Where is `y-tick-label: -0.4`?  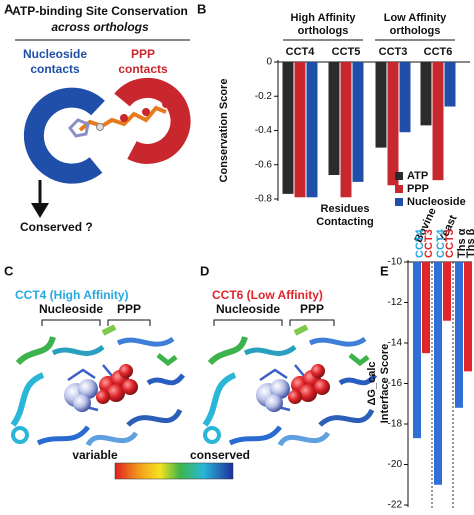
y-tick-label: -0.4 is located at coordinates (264, 130).